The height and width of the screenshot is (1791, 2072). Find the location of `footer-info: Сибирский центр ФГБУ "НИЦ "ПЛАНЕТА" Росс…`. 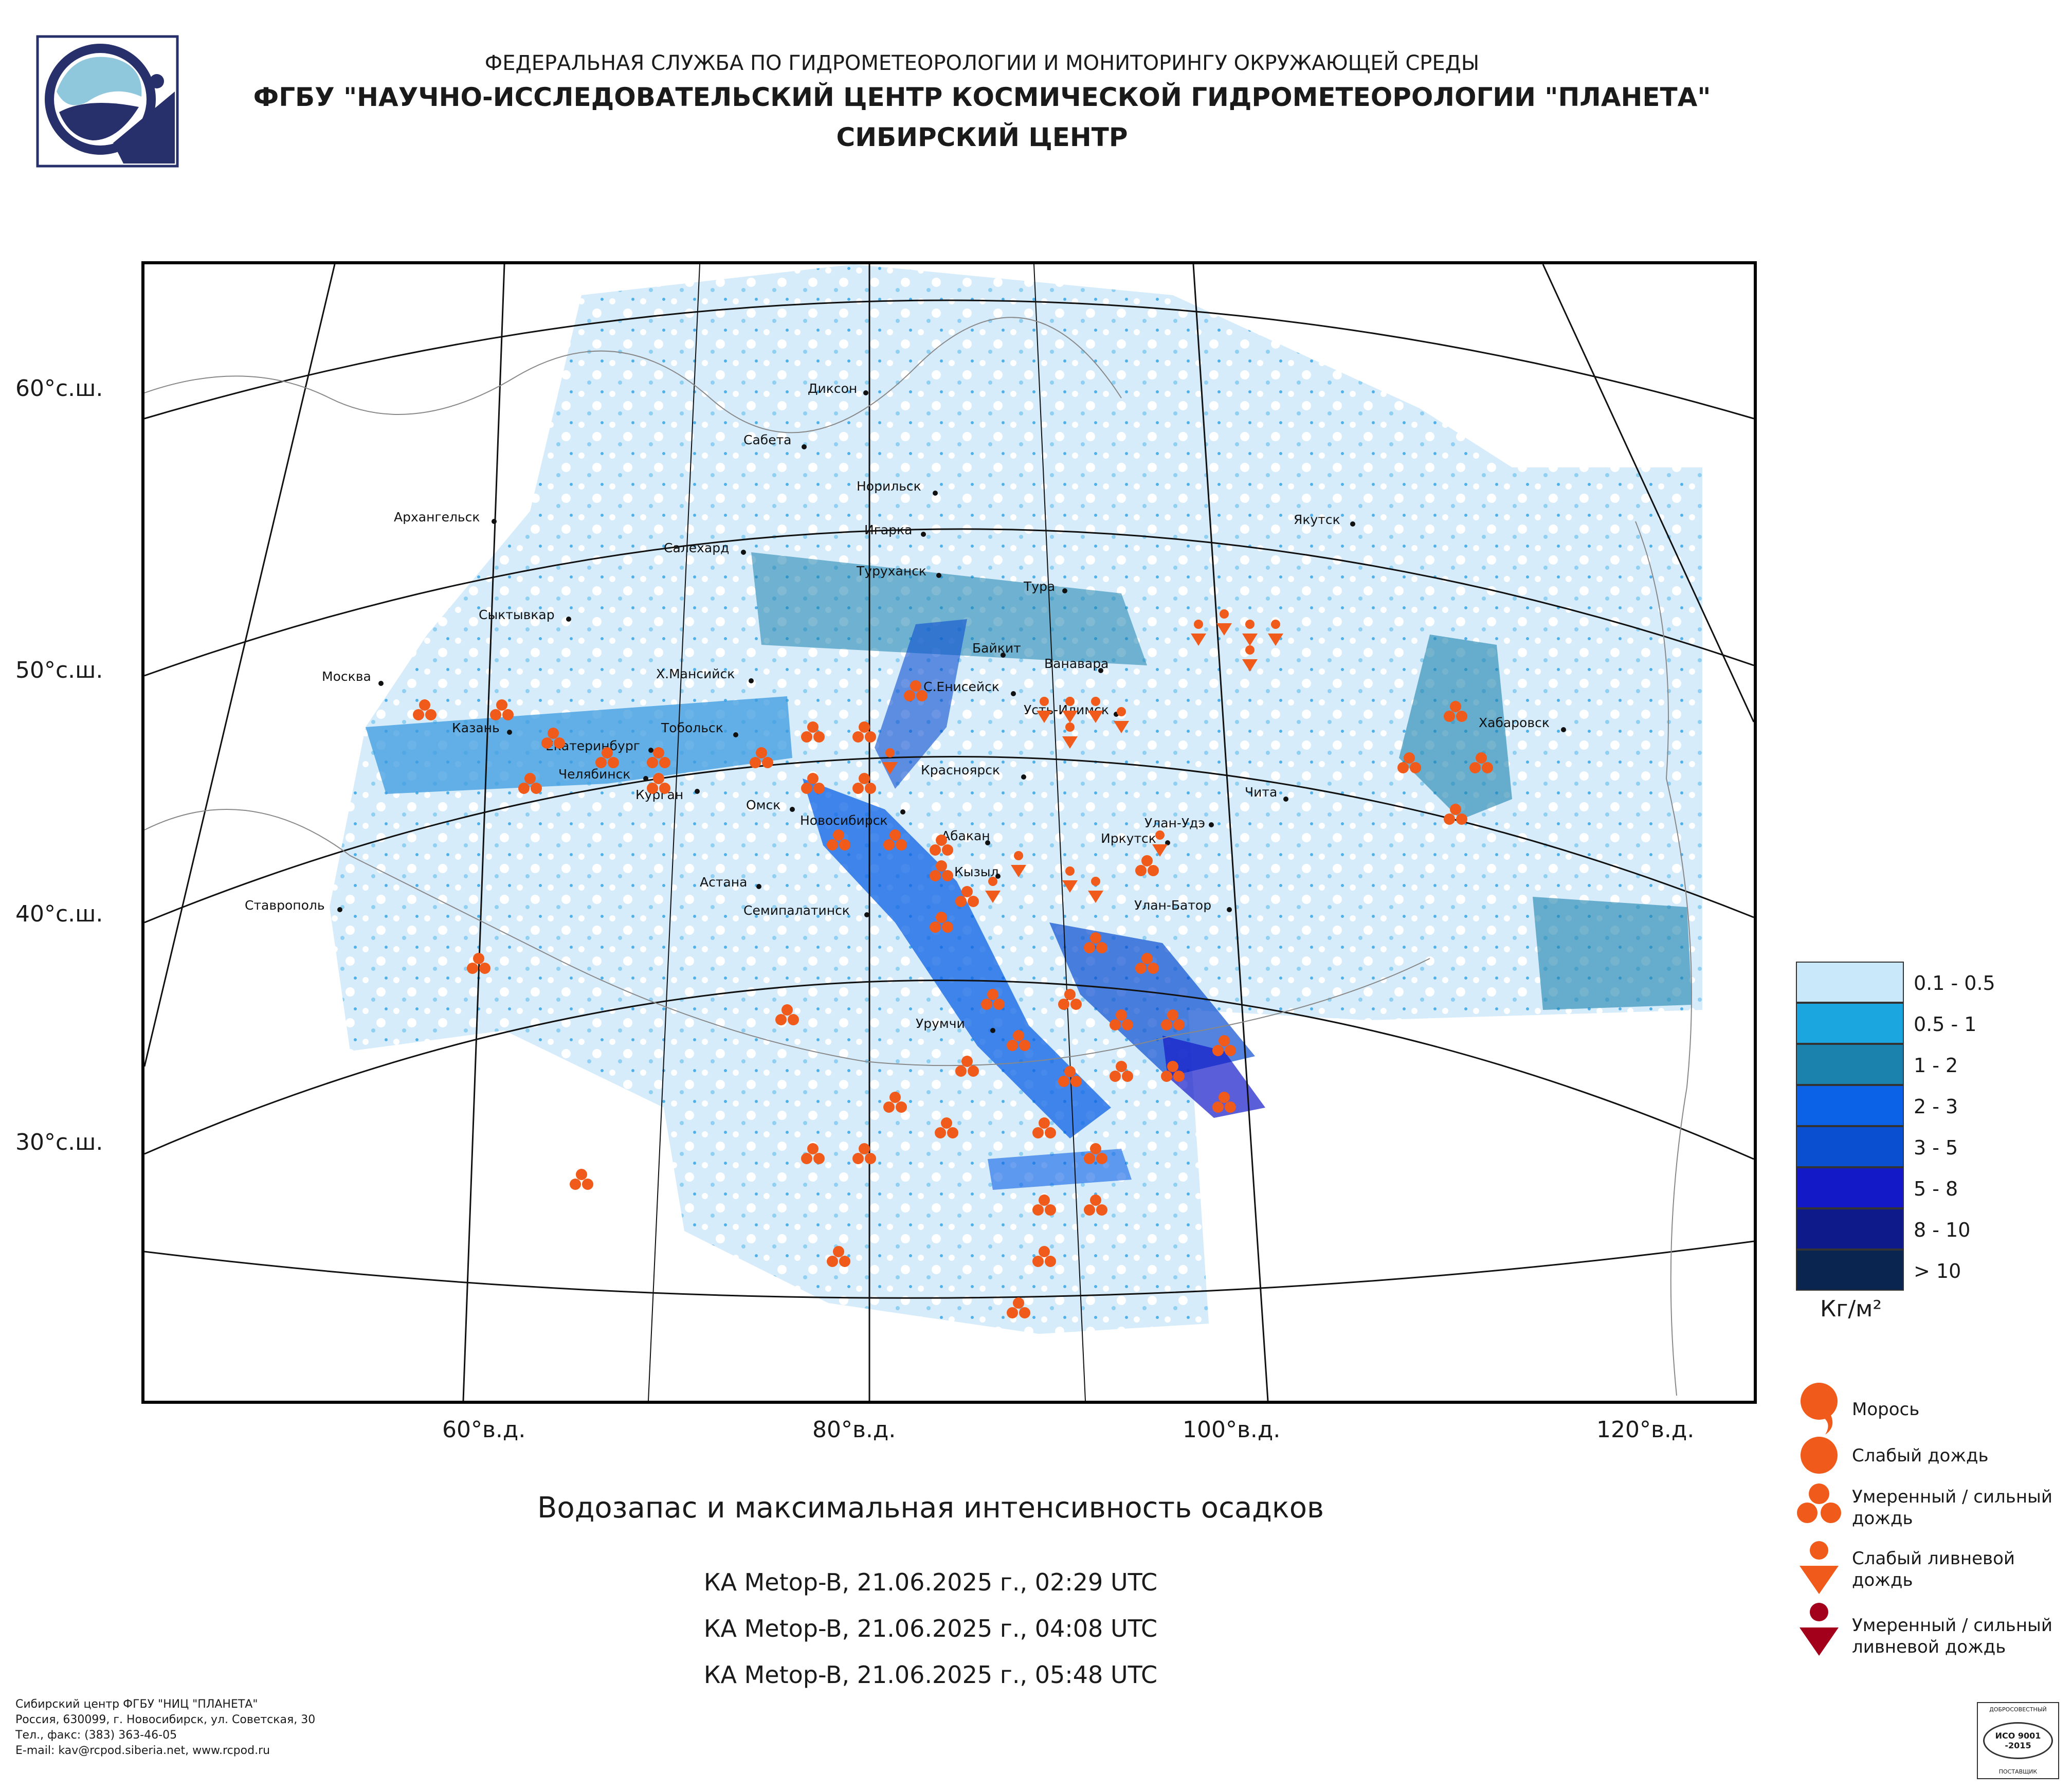

footer-info: Сибирский центр ФГБУ "НИЦ "ПЛАНЕТА" Росс… is located at coordinates (165, 1728).